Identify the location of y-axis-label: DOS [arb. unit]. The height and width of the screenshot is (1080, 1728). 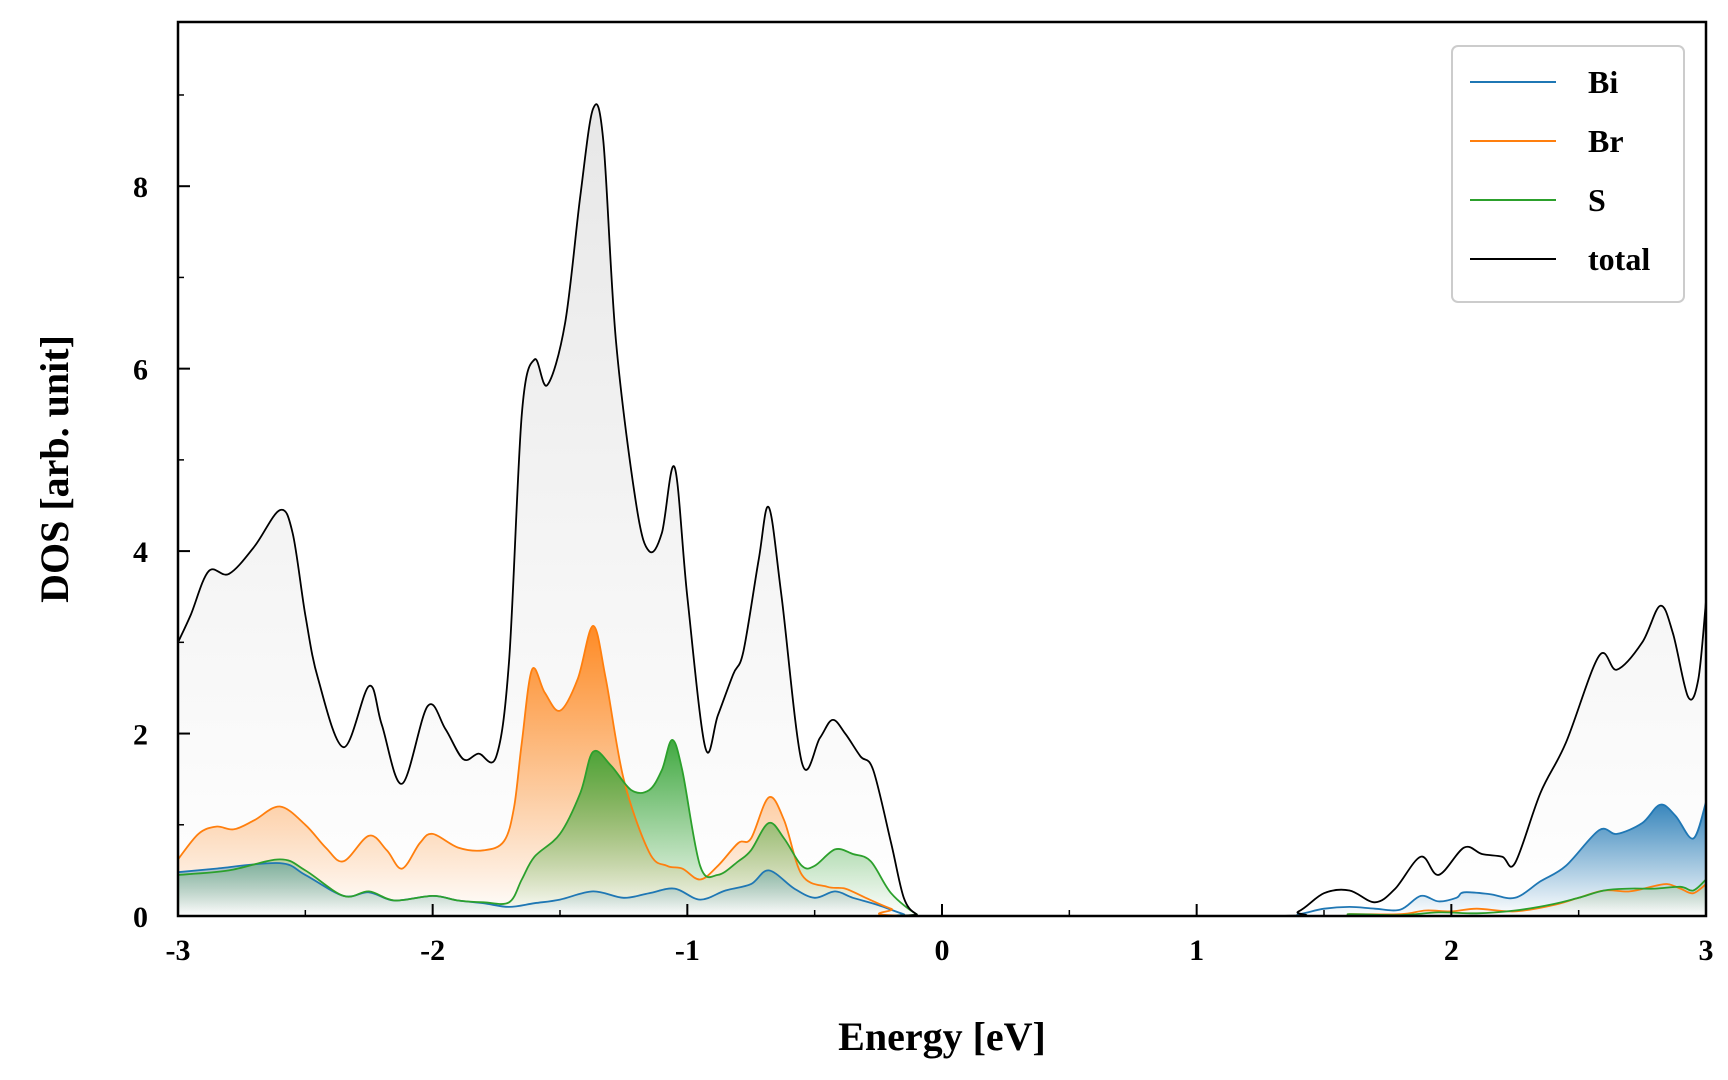
(54, 469).